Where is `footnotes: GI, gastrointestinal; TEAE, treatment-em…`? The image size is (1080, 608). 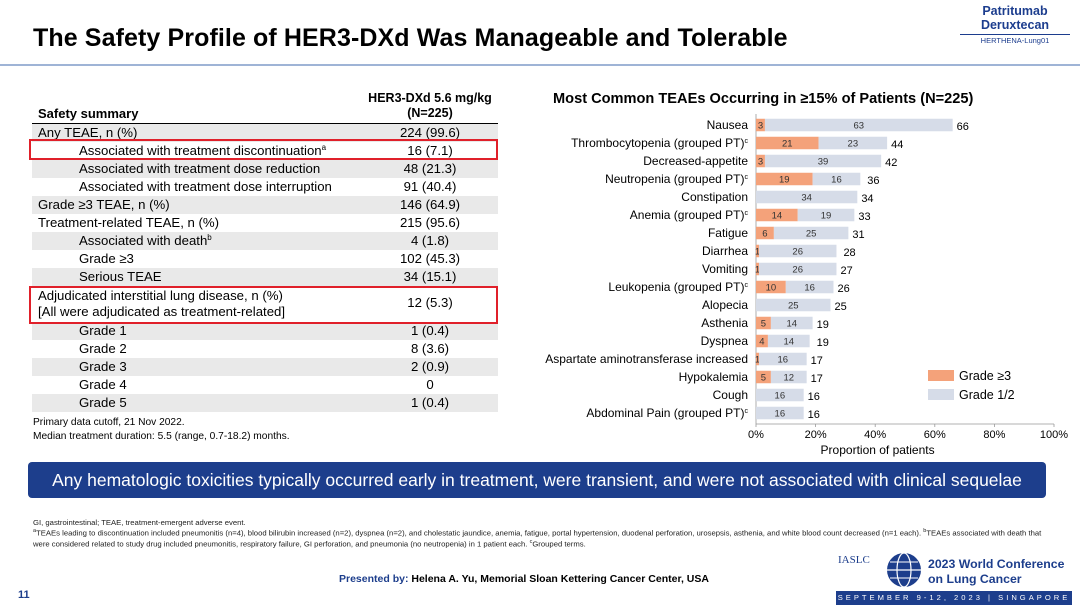
footnotes: GI, gastrointestinal; TEAE, treatment-em… is located at coordinates (538, 533).